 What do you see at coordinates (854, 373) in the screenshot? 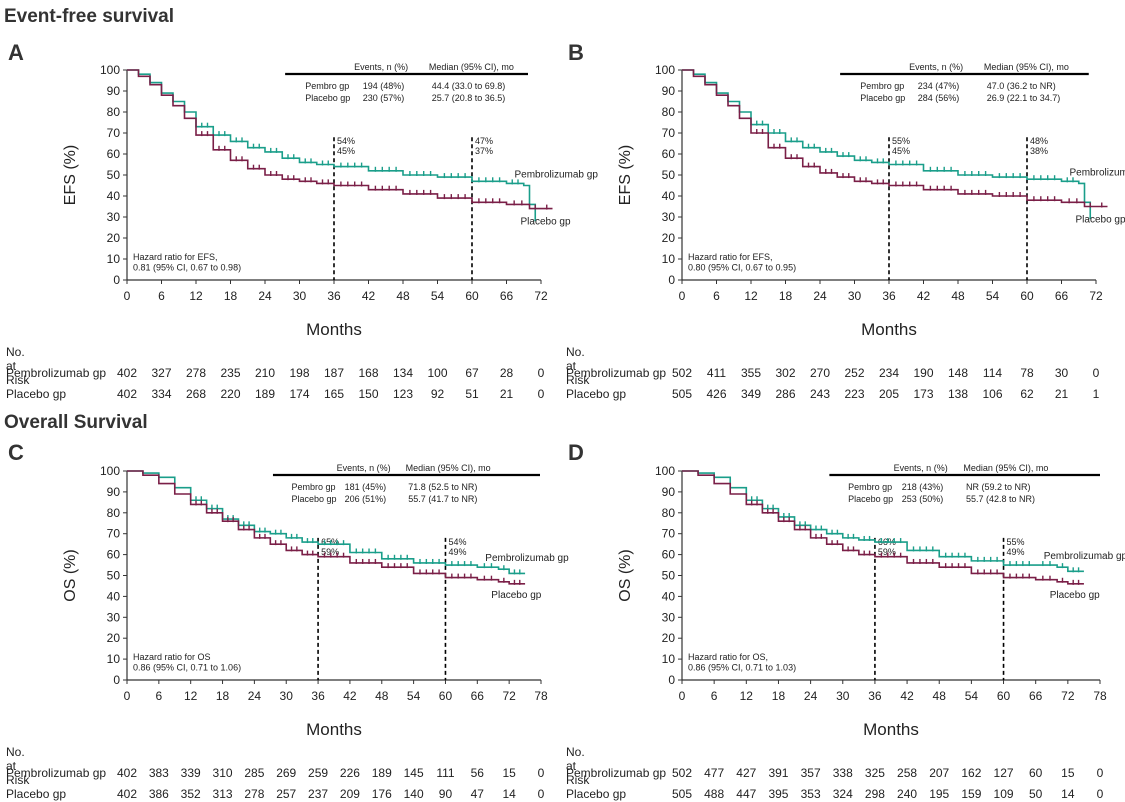
I see `risk-cell: 252` at bounding box center [854, 373].